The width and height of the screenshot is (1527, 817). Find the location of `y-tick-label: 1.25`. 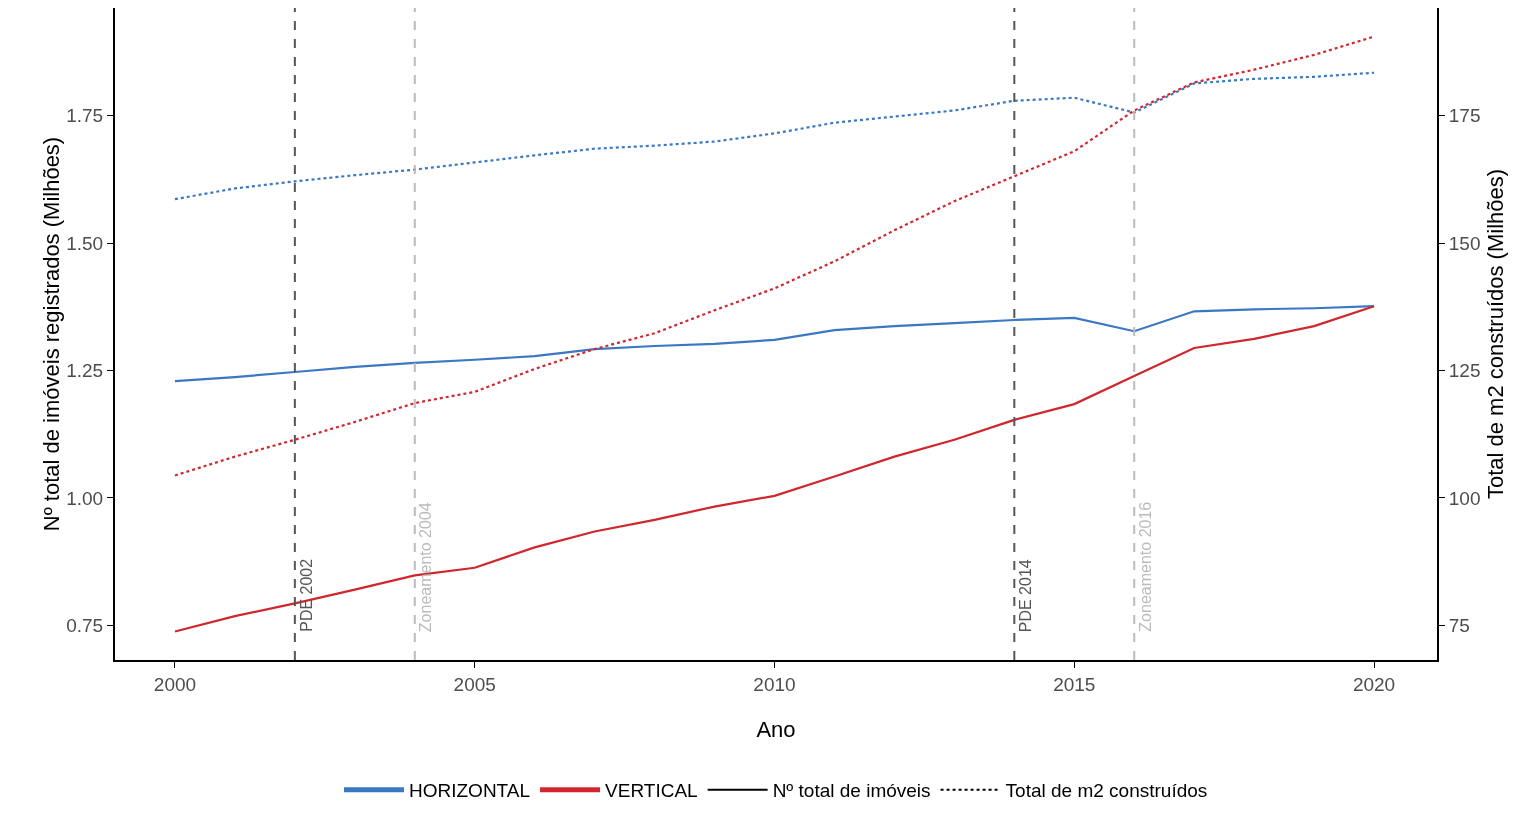

y-tick-label: 1.25 is located at coordinates (85, 371).